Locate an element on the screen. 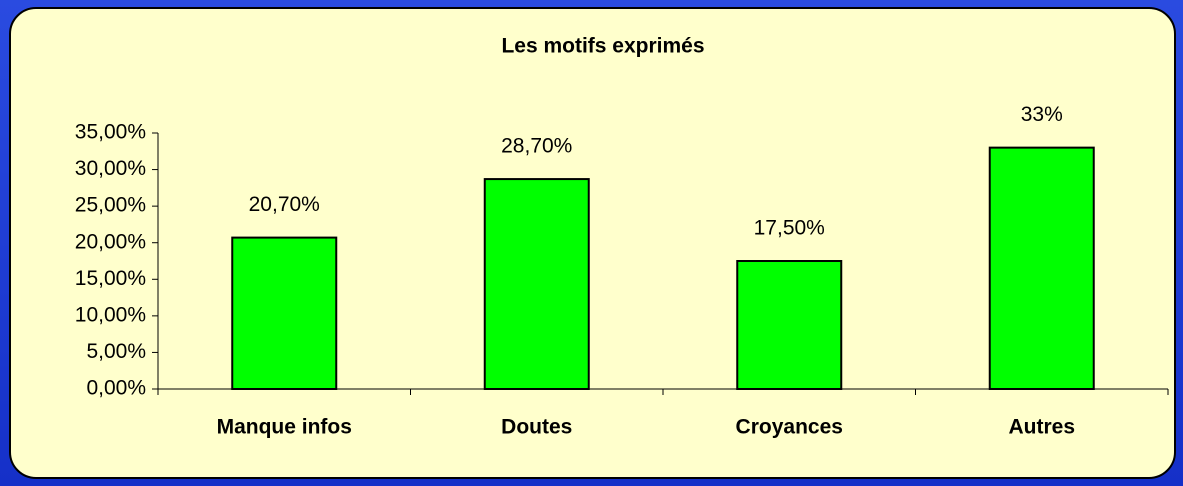 This screenshot has height=486, width=1183. y-tick-label: 30,00% is located at coordinates (110, 168).